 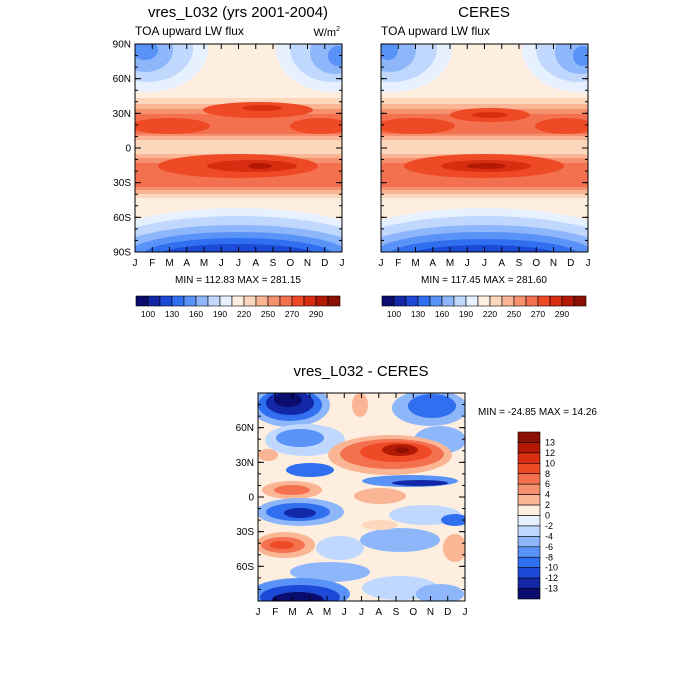 I want to click on colorbar-label: -8, so click(x=549, y=557).